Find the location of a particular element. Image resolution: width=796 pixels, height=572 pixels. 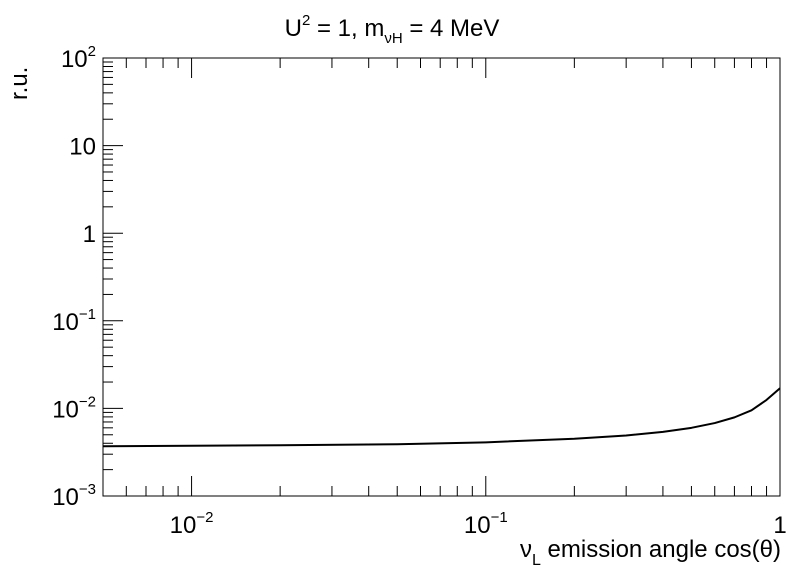

y-tick-label: 10⁻¹ is located at coordinates (74, 321).